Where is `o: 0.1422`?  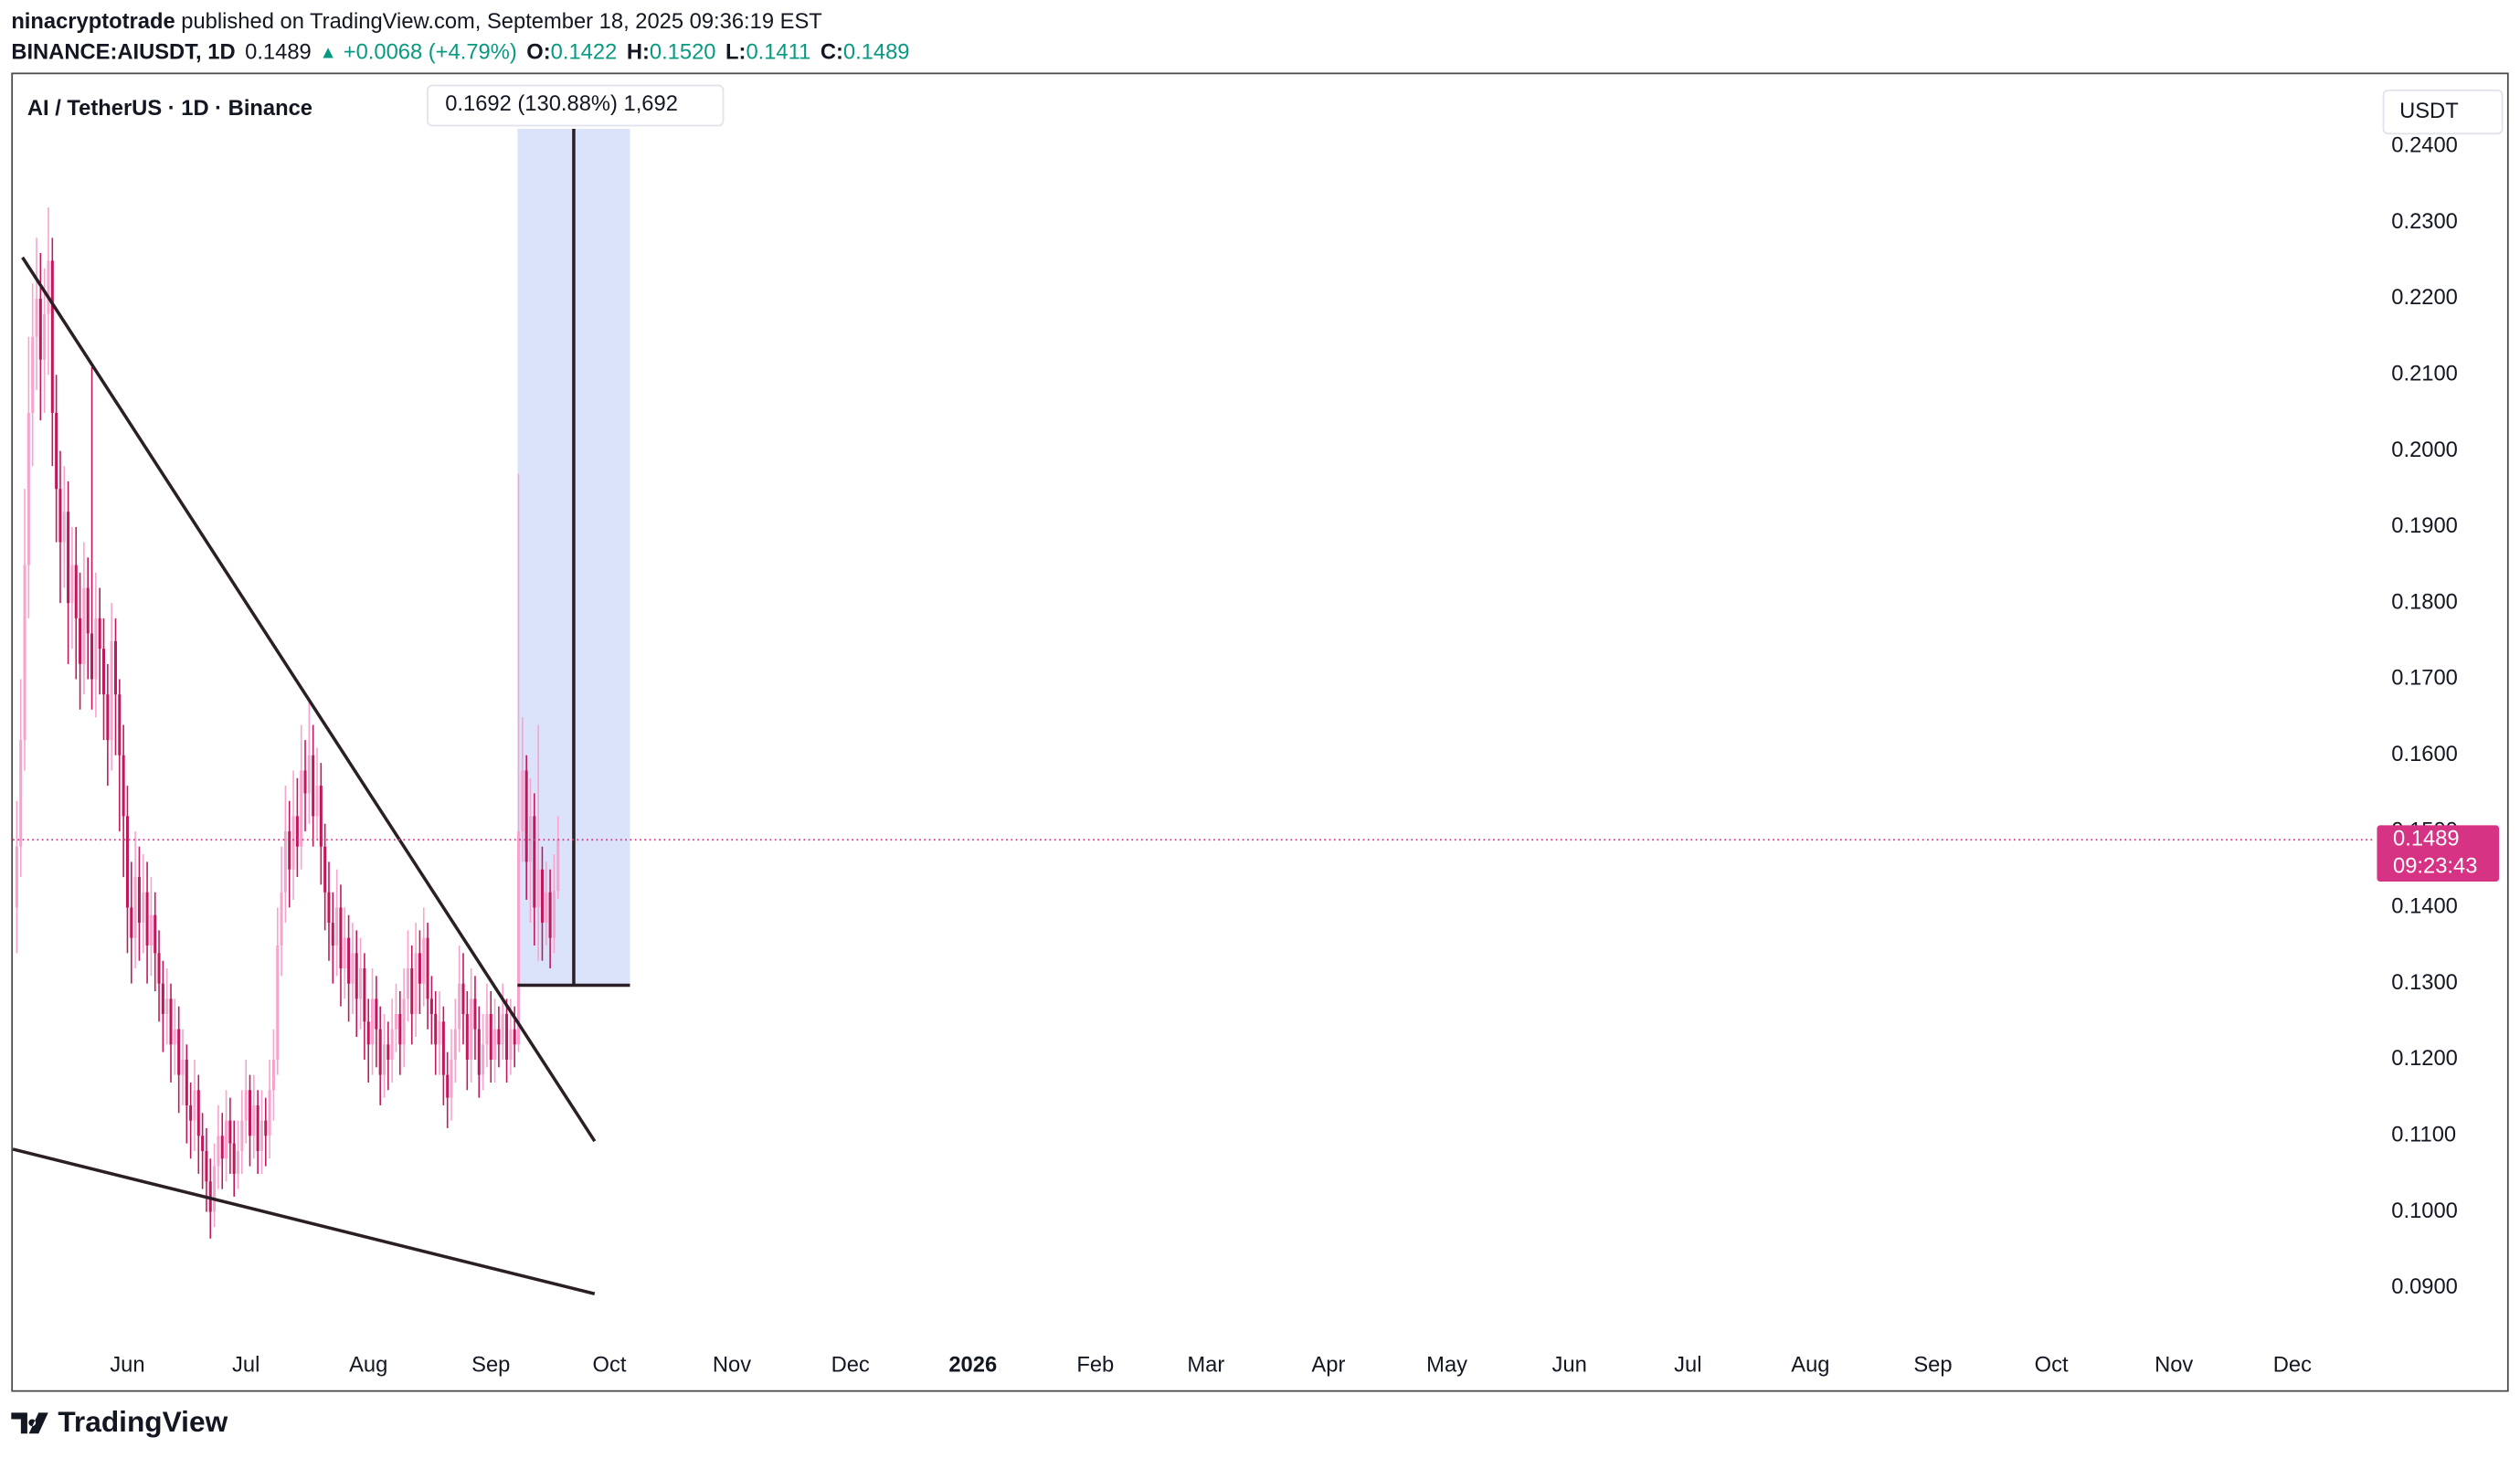 o: 0.1422 is located at coordinates (585, 53).